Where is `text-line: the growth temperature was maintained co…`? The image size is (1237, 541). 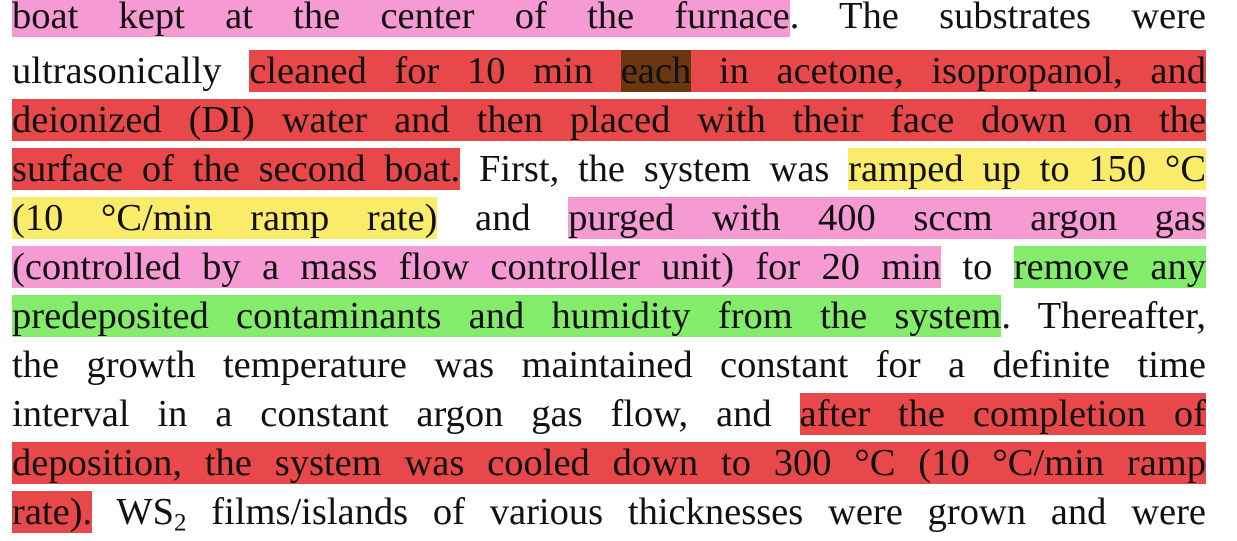
text-line: the growth temperature was maintained co… is located at coordinates (609, 365).